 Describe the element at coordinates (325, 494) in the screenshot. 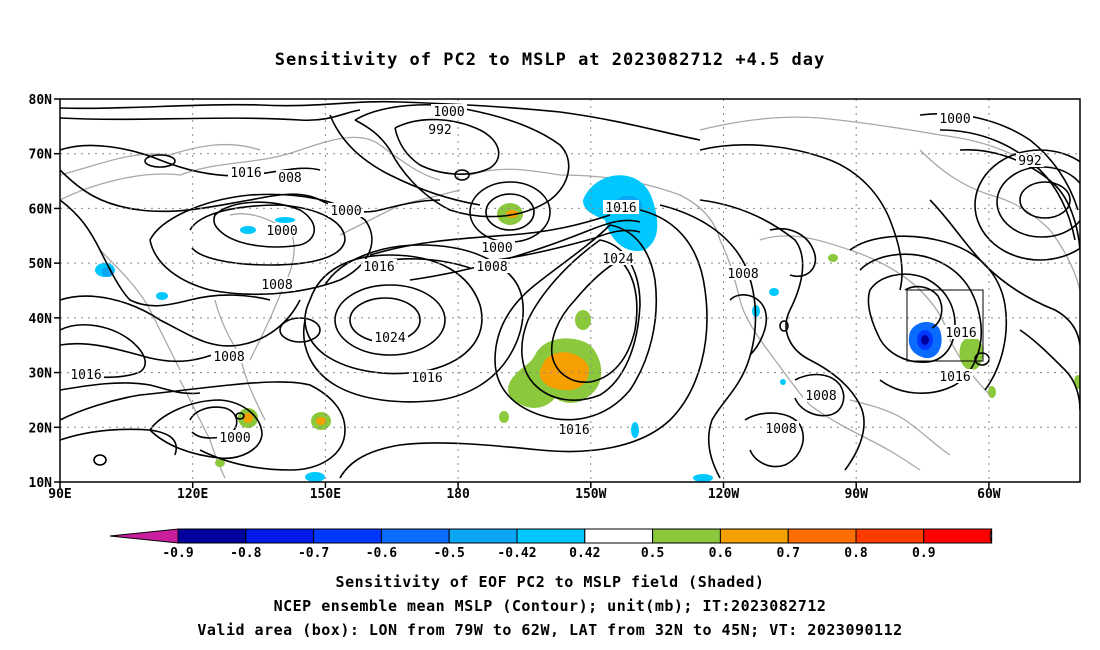

I see `longitude-label: 150E` at that location.